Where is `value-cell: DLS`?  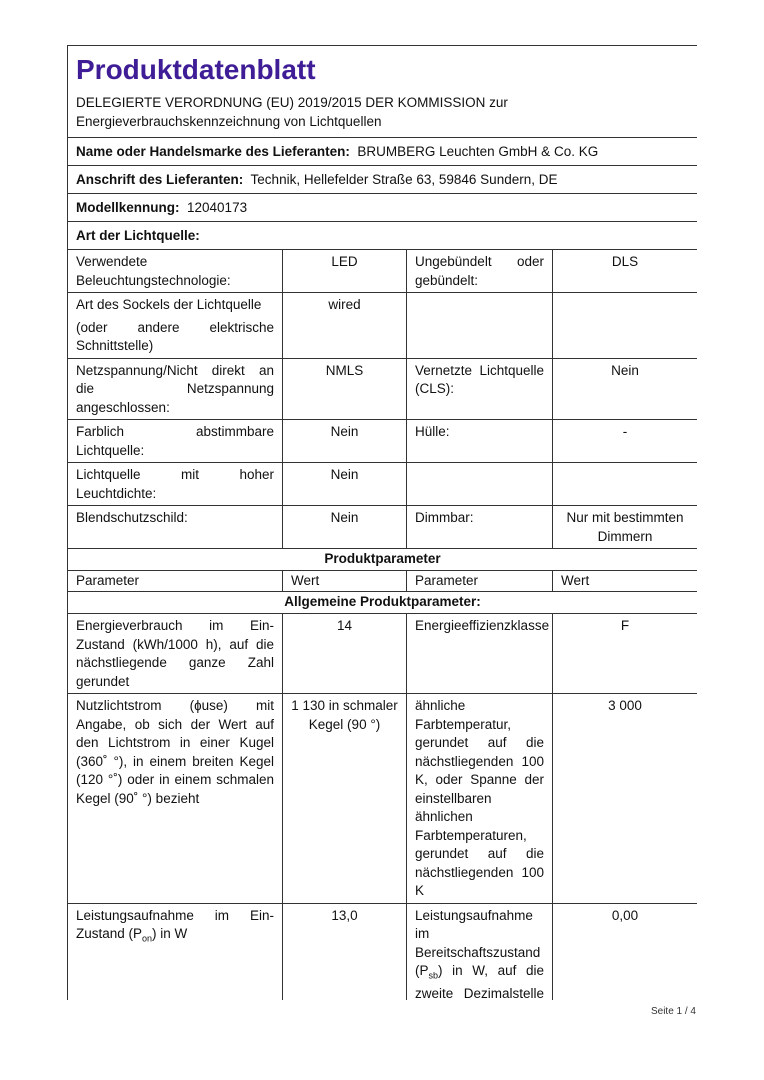
value-cell: DLS is located at coordinates (624, 271).